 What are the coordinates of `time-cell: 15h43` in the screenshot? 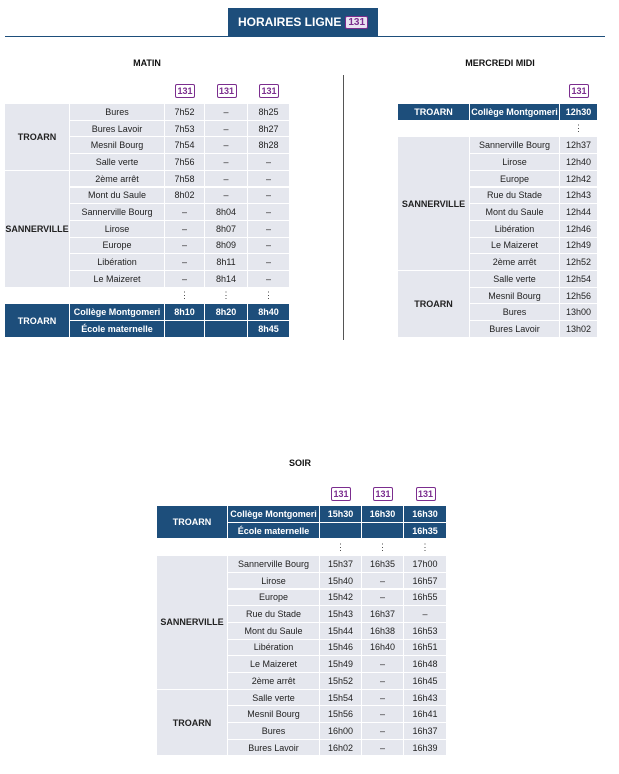 It's located at (340, 614).